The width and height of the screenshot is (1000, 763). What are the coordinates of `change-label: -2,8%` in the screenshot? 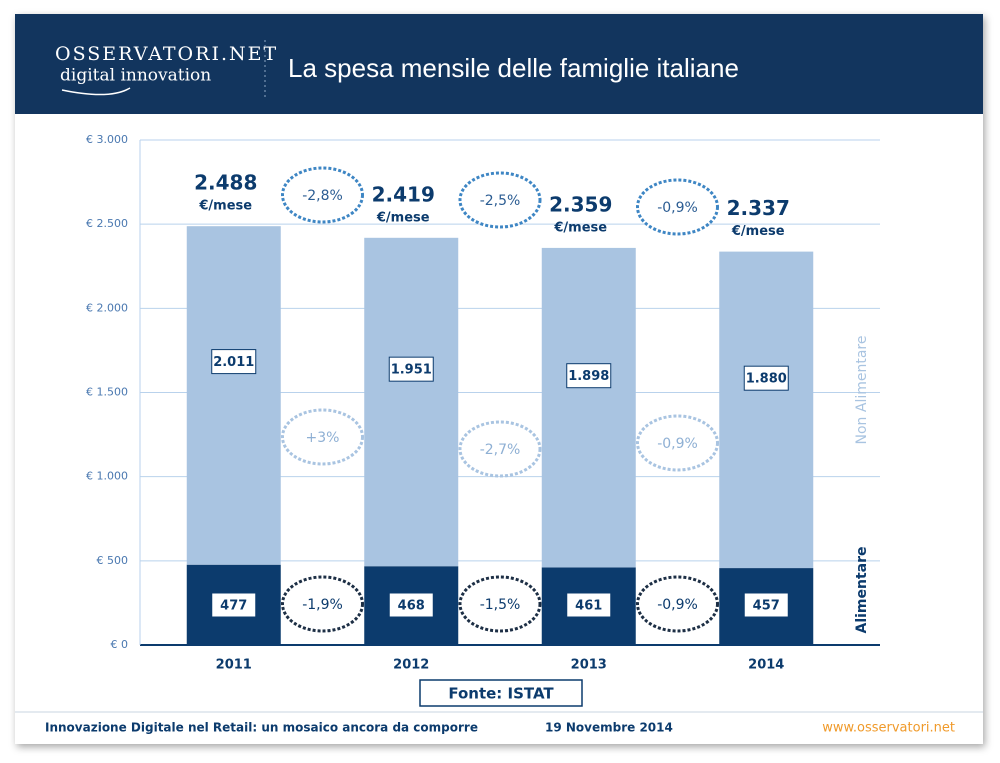 It's located at (322, 196).